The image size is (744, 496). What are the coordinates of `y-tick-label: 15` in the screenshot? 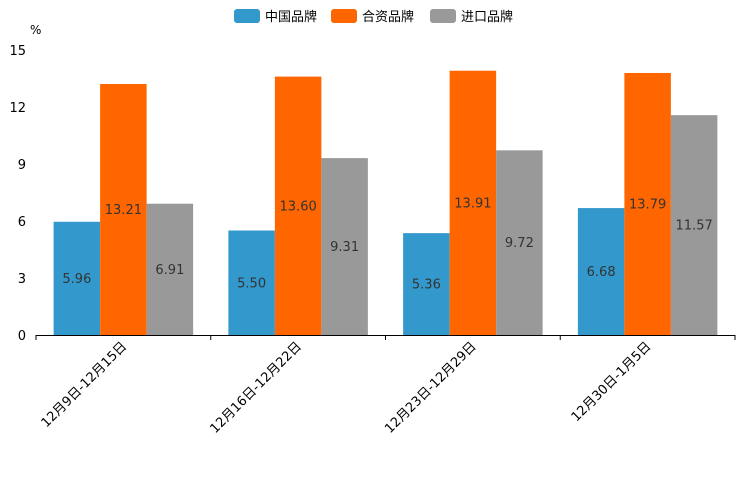 It's located at (17, 51).